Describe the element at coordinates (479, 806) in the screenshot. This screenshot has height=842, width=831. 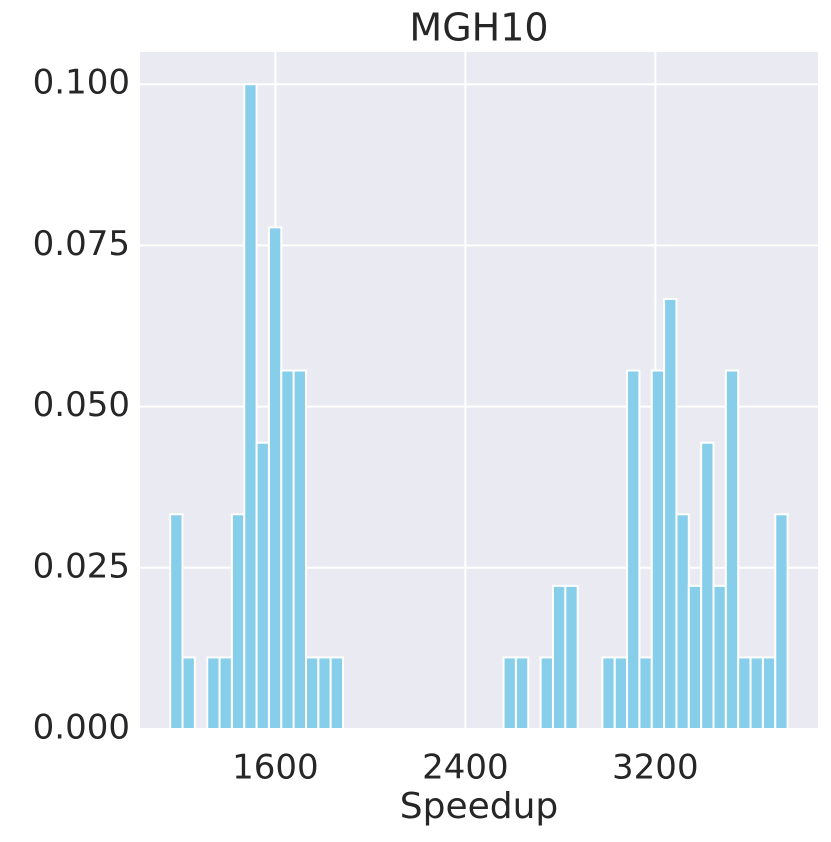
I see `x-axis-label: Speedup` at that location.